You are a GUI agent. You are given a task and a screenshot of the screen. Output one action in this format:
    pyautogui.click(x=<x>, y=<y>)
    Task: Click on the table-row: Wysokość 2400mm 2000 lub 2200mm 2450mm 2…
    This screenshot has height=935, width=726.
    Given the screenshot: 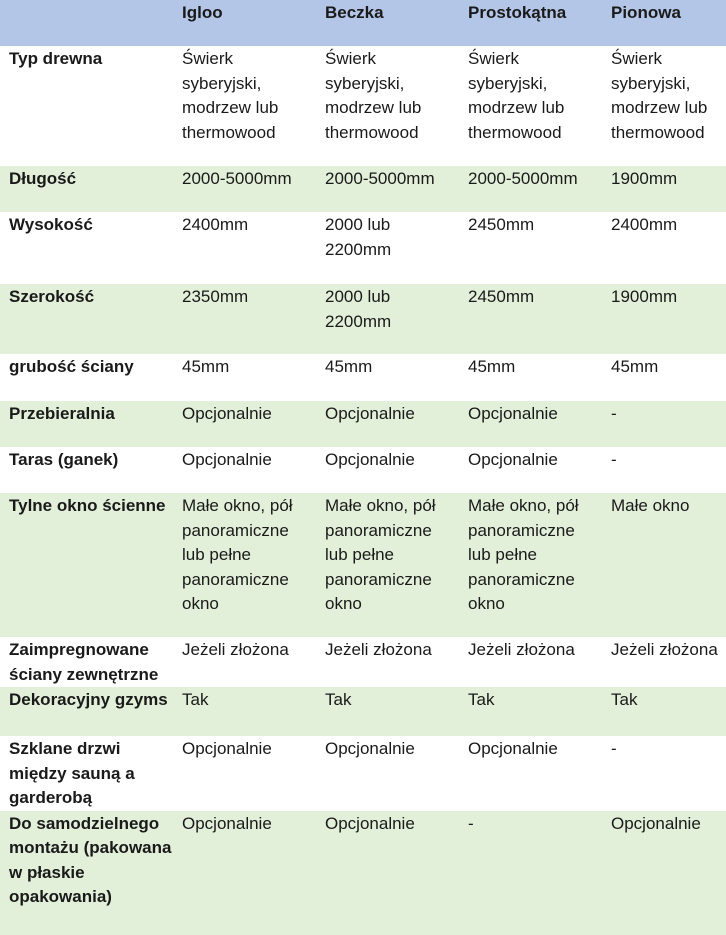 What is the action you would take?
    pyautogui.click(x=363, y=248)
    